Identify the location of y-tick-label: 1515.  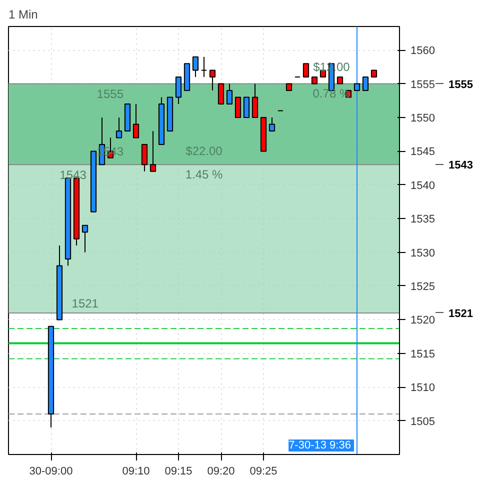
(422, 354).